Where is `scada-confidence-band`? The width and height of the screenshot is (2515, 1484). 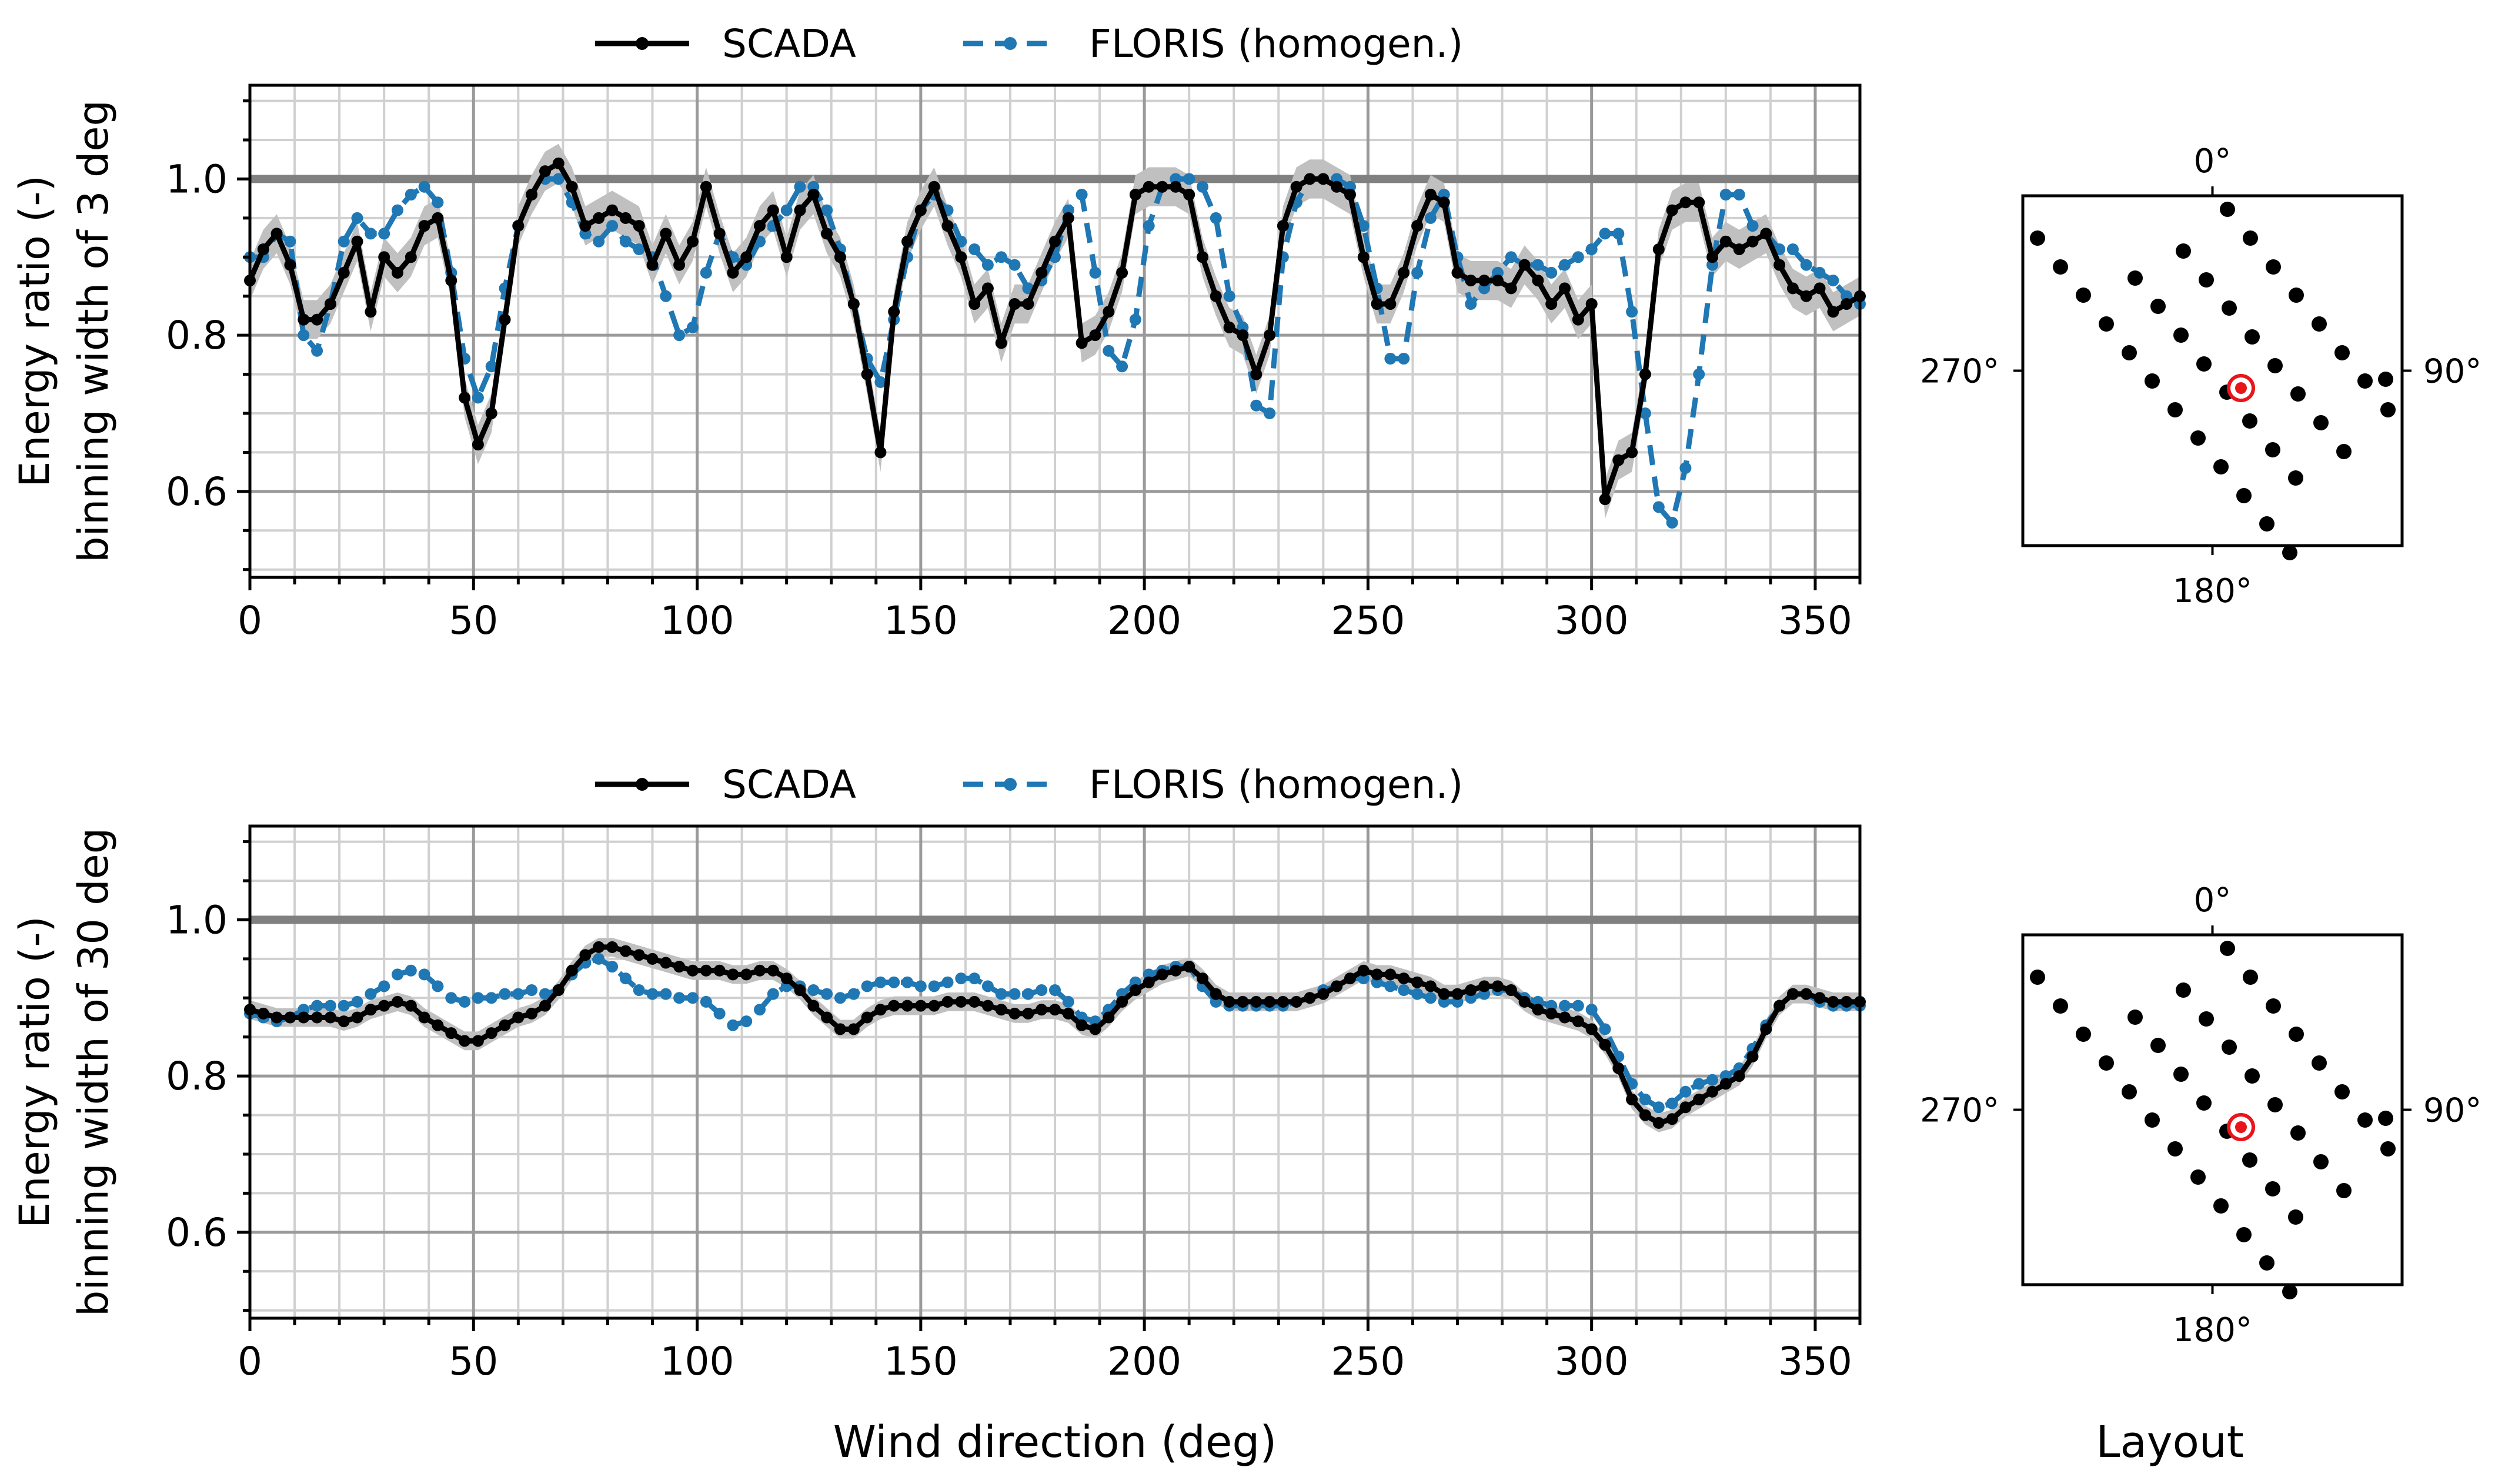 scada-confidence-band is located at coordinates (1055, 1035).